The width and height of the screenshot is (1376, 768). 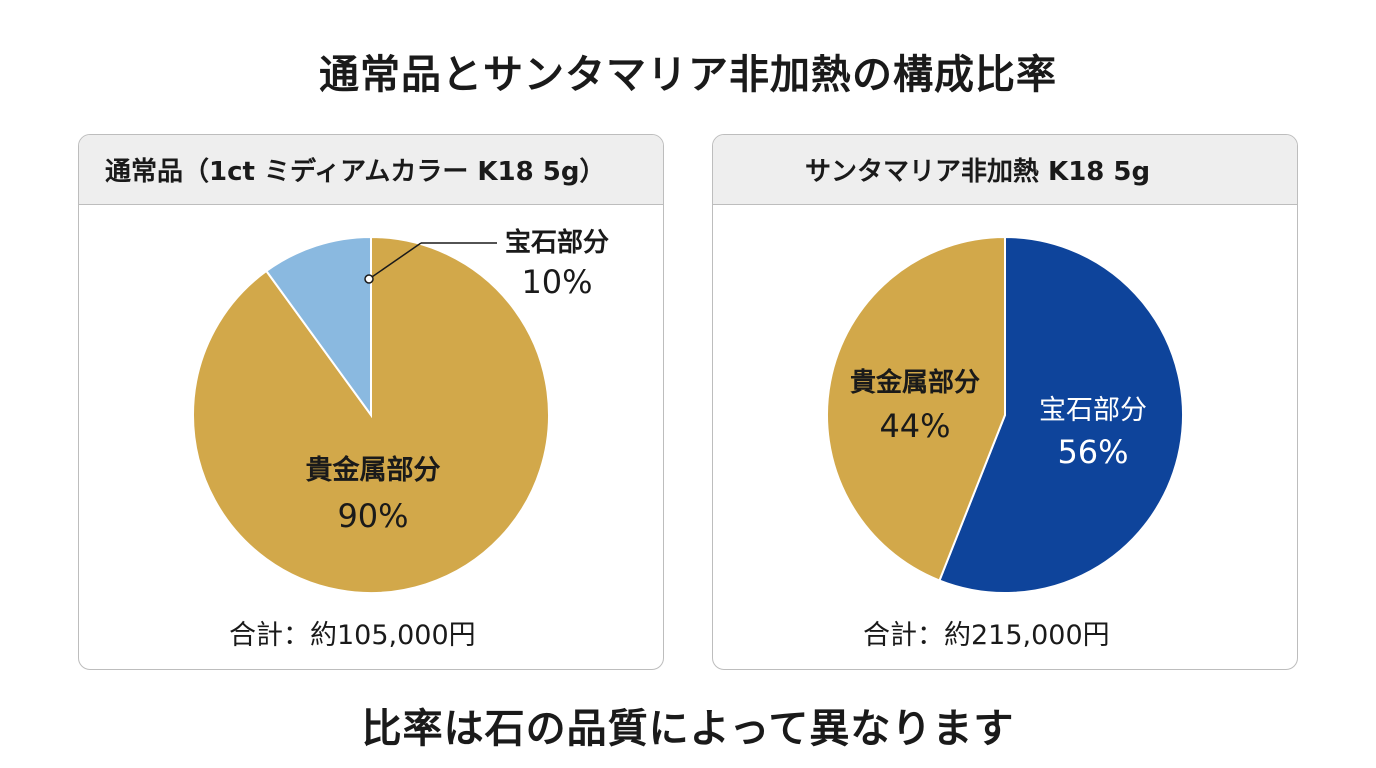 What do you see at coordinates (688, 75) in the screenshot?
I see `page-title: 通常品とサンタマリア非加熱の構成比率` at bounding box center [688, 75].